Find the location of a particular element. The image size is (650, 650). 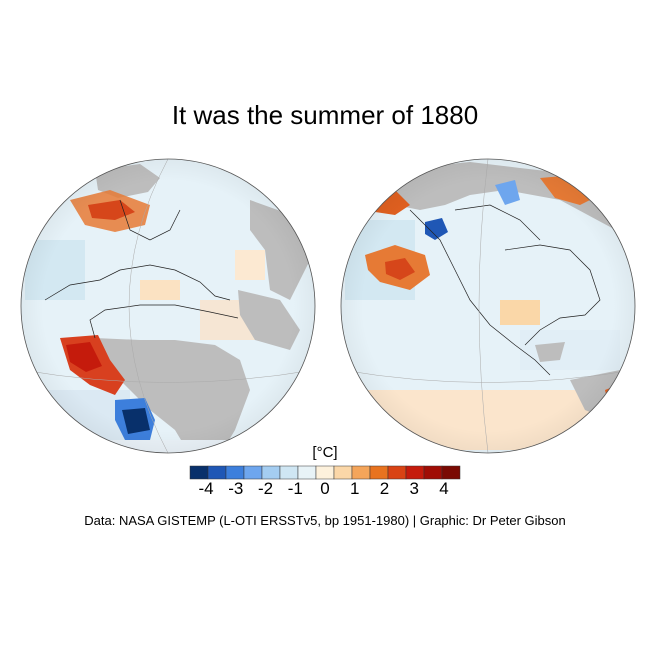

colorbar-tick-label: 3 is located at coordinates (414, 488).